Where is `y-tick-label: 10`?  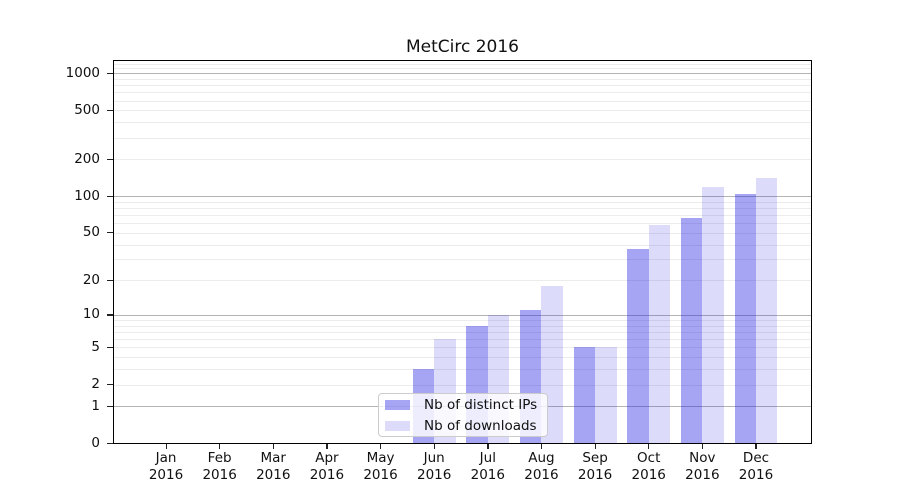 y-tick-label: 10 is located at coordinates (91, 314).